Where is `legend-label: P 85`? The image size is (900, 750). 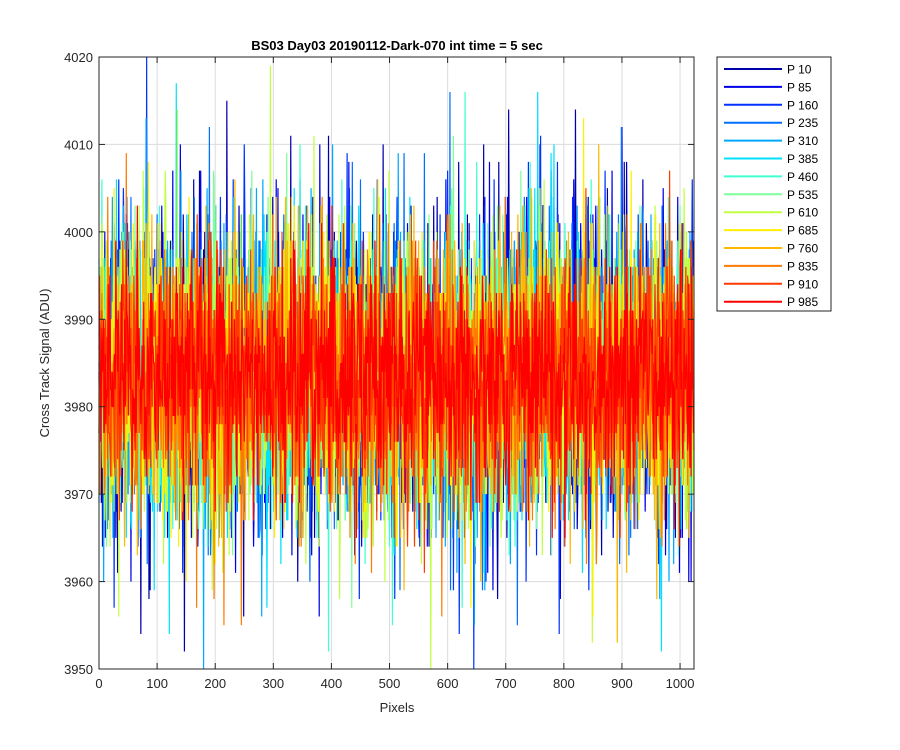
legend-label: P 85 is located at coordinates (799, 87).